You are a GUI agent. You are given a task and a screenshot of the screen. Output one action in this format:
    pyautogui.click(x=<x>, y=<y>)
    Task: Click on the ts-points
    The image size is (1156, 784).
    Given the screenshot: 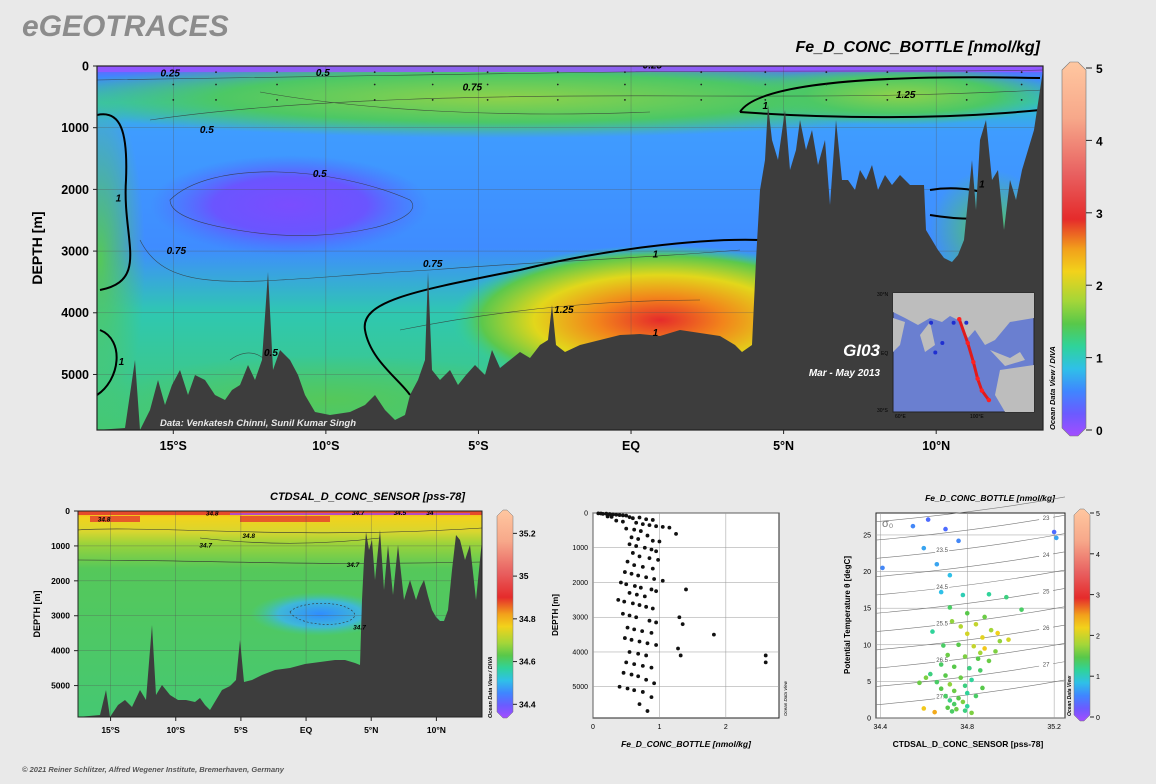 What is the action you would take?
    pyautogui.click(x=969, y=616)
    